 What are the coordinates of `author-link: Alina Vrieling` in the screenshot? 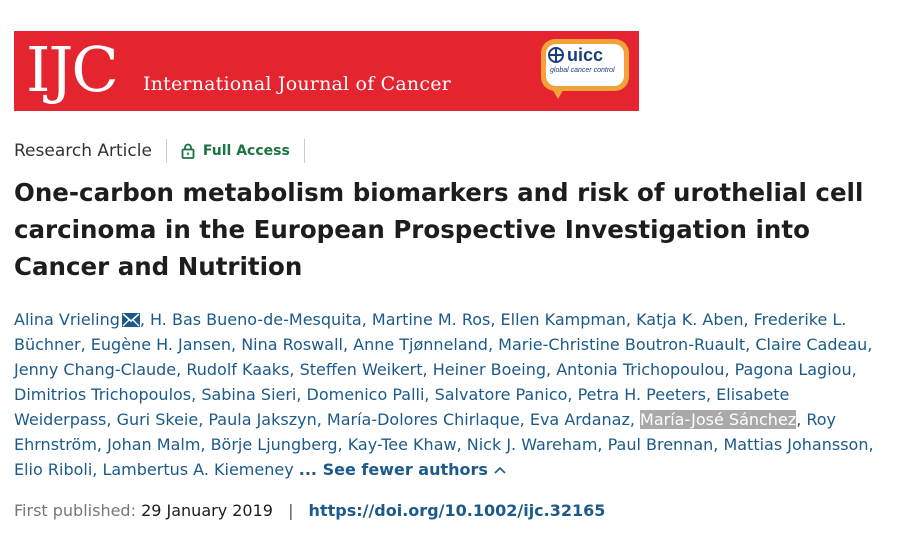 It's located at (67, 319).